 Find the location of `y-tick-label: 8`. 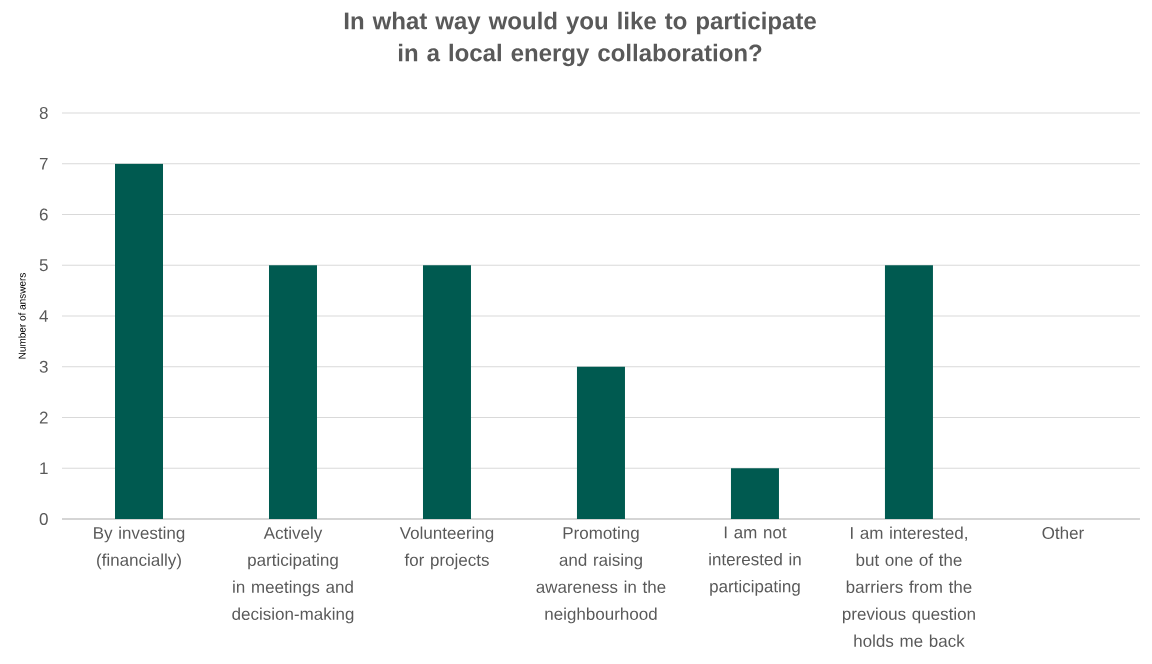

y-tick-label: 8 is located at coordinates (43, 113).